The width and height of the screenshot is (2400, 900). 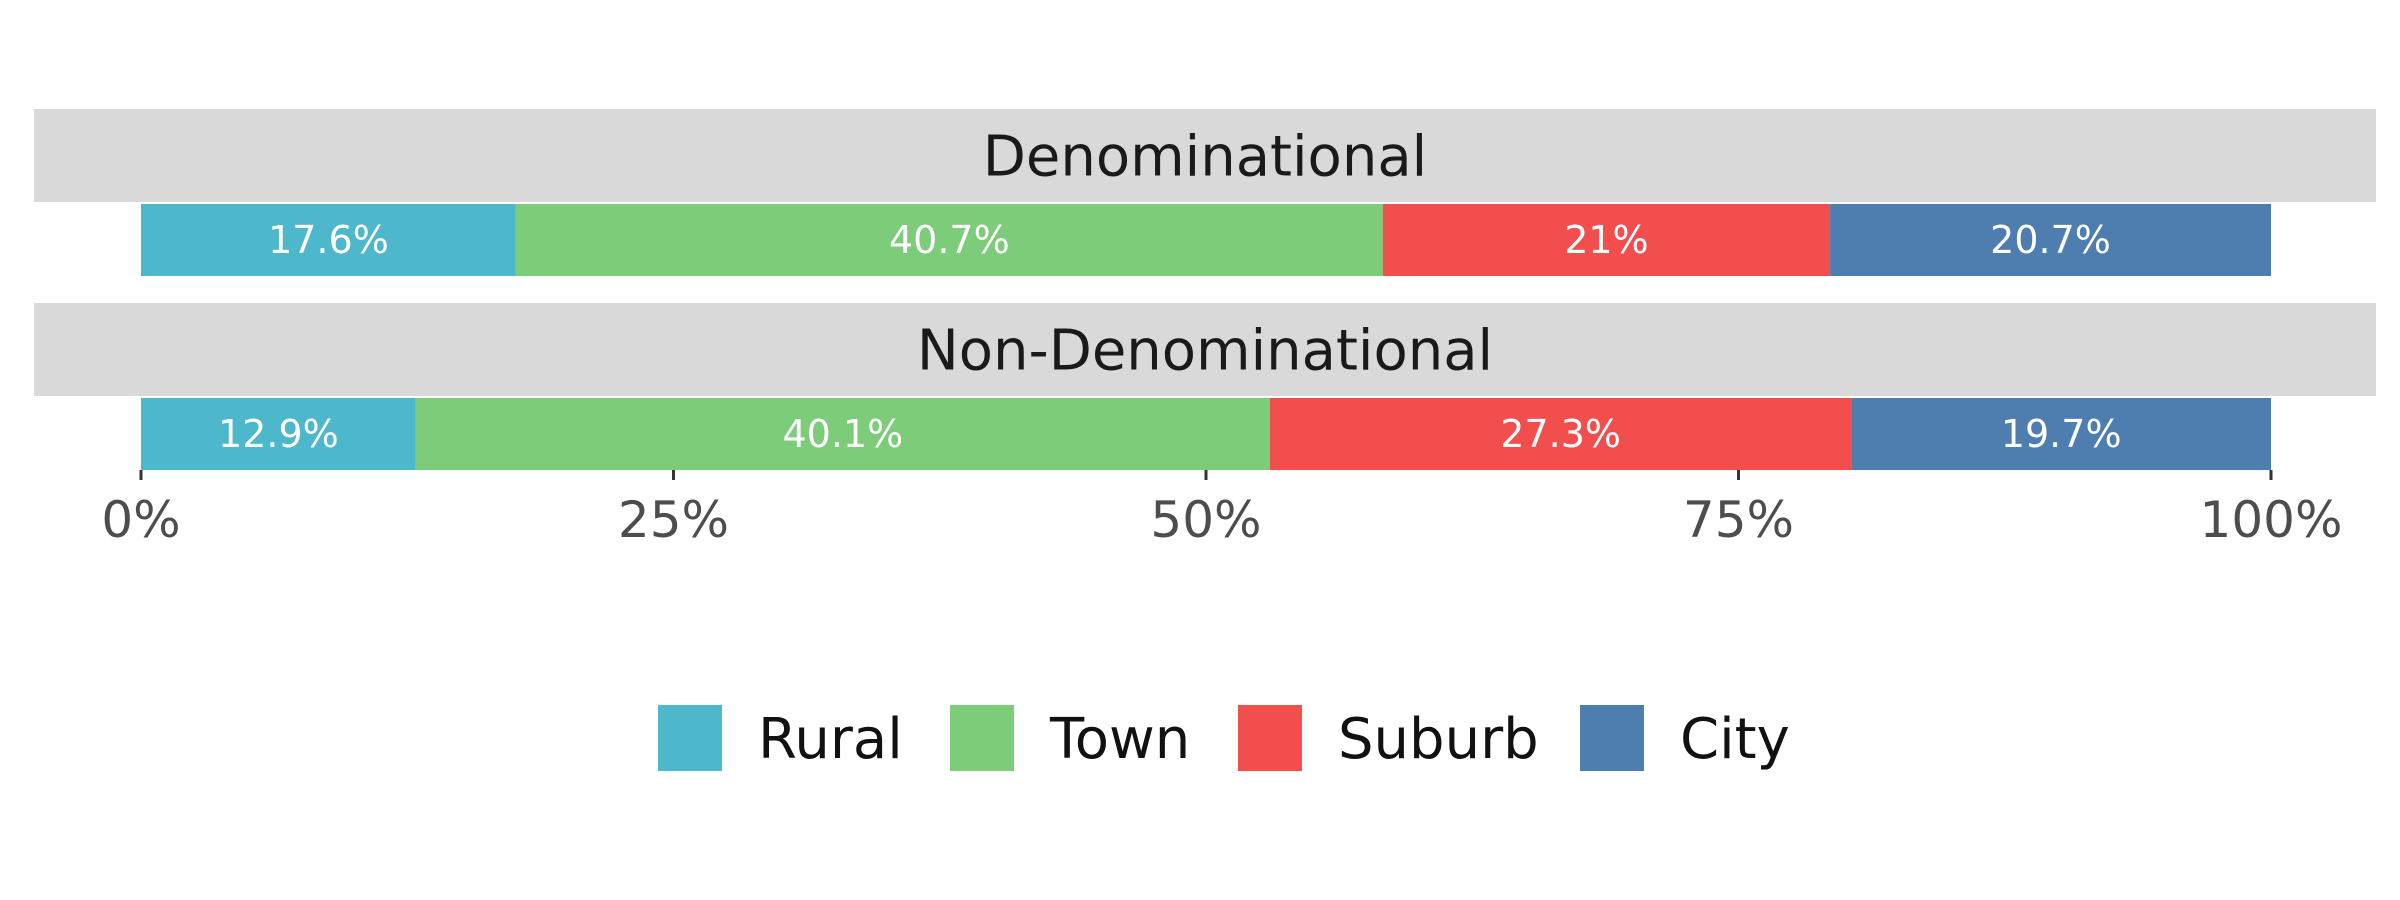 I want to click on bar-non-denominational-town, so click(x=842, y=434).